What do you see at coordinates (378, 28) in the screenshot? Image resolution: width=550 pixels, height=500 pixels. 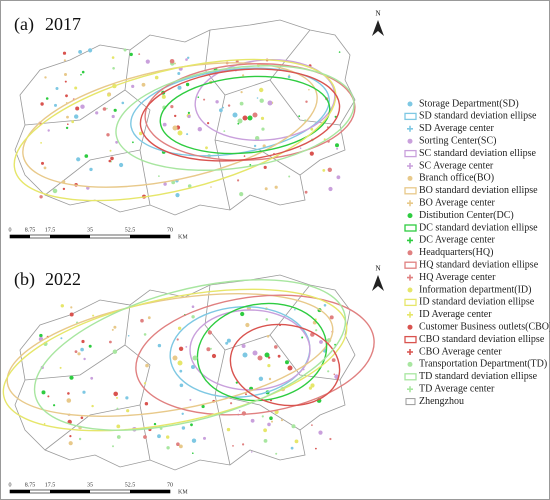 I see `north-arrow` at bounding box center [378, 28].